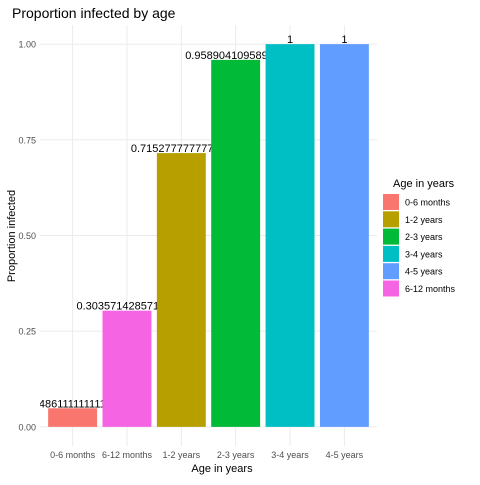 Image resolution: width=480 pixels, height=485 pixels. Describe the element at coordinates (428, 203) in the screenshot. I see `legend-label: 0-6 months` at that location.